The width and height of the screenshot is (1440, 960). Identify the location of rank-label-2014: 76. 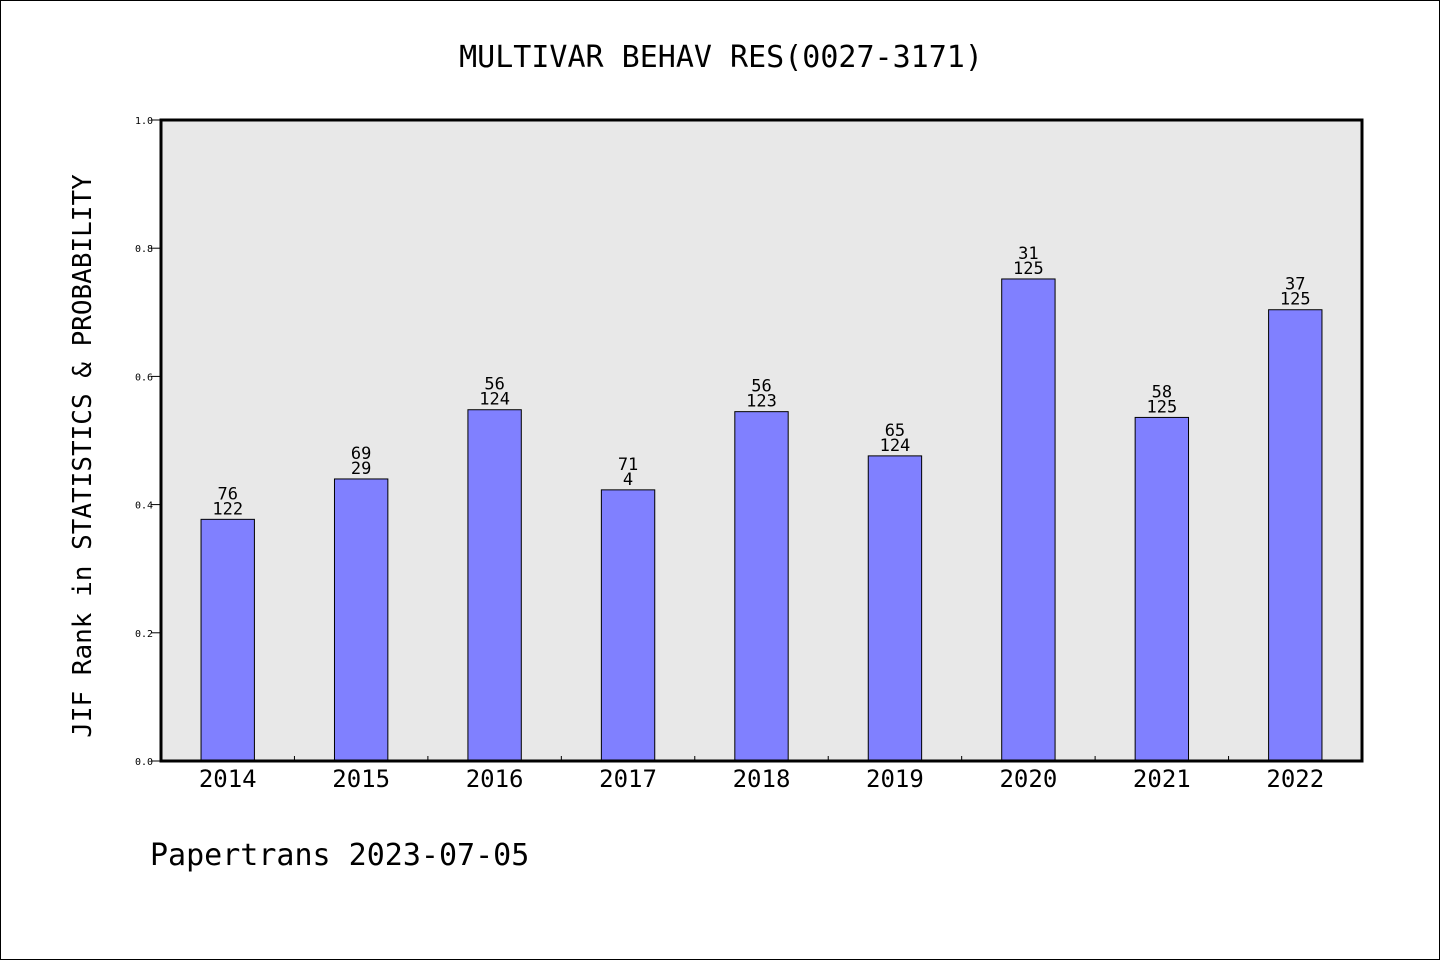
(227, 494).